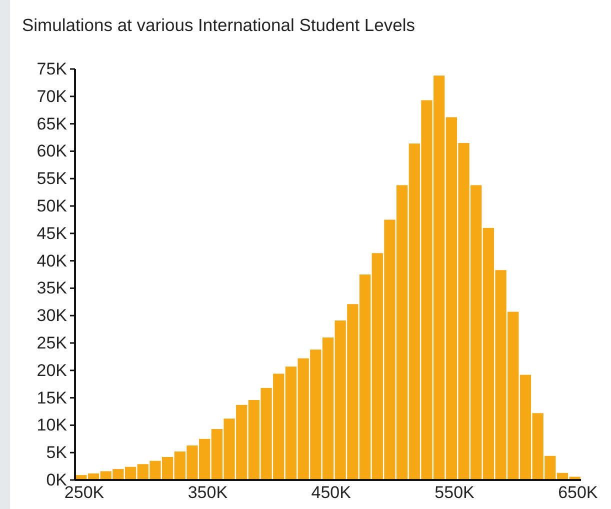  Describe the element at coordinates (52, 316) in the screenshot. I see `y-tick-label: 30K` at that location.